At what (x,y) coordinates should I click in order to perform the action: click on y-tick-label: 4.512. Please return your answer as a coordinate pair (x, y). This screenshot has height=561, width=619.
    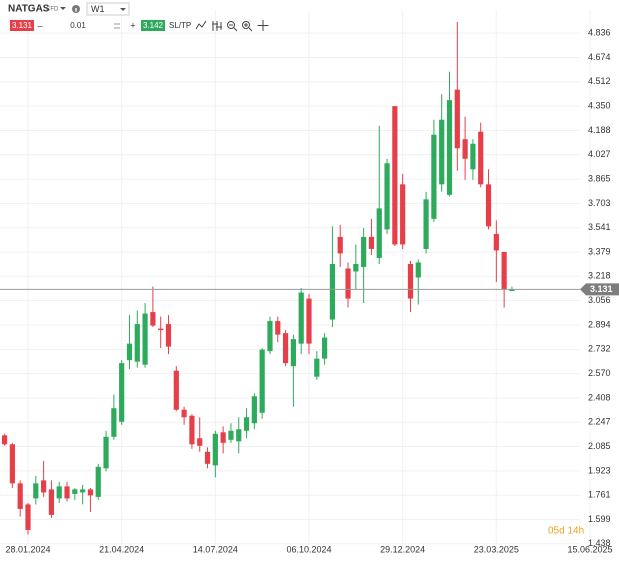
    Looking at the image, I should click on (599, 81).